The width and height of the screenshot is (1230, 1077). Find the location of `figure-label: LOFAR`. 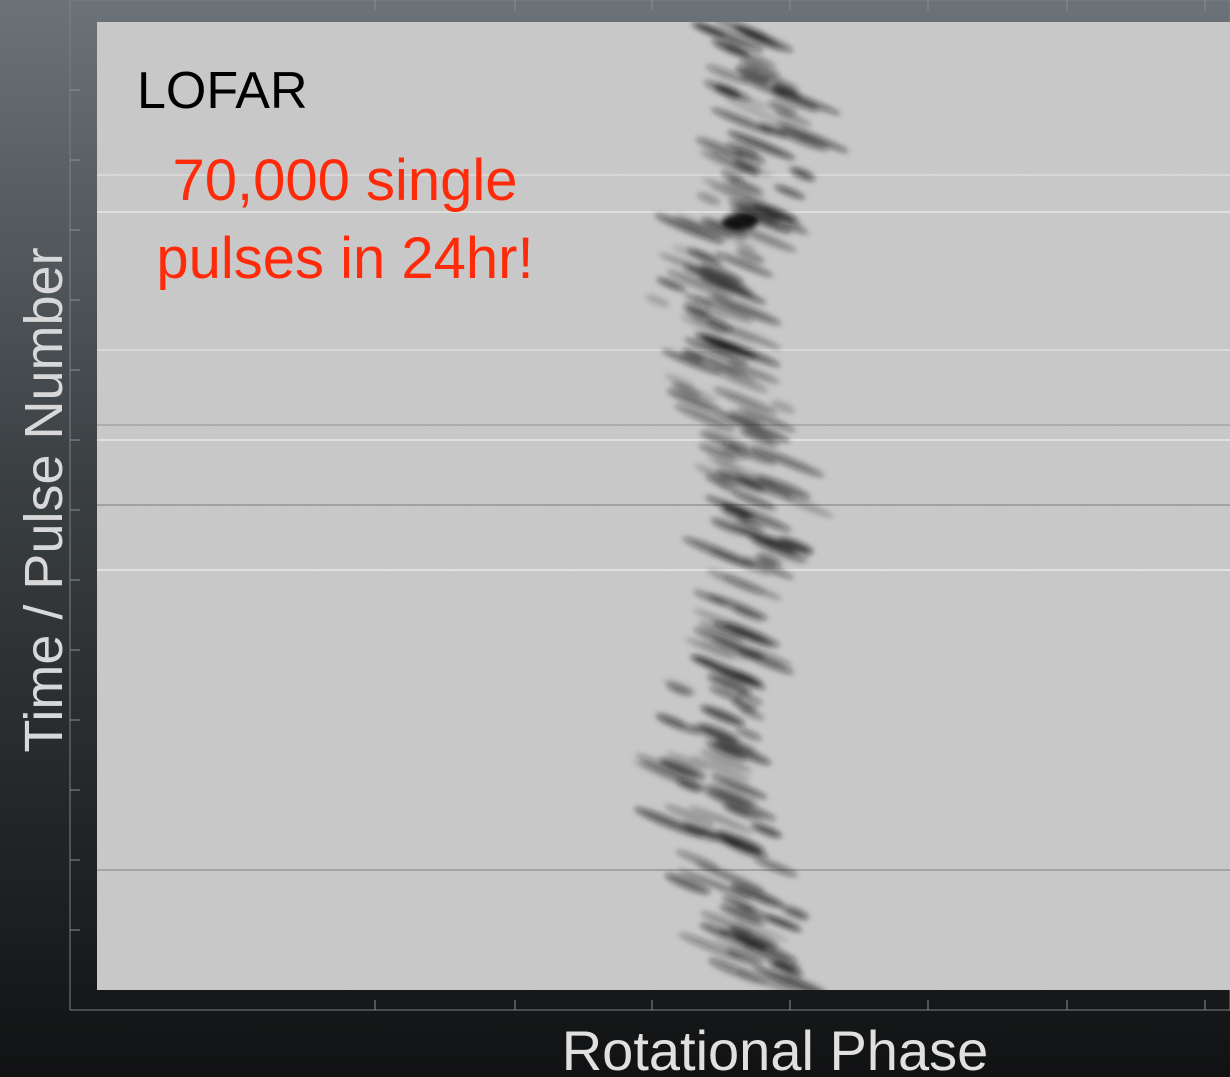

figure-label: LOFAR is located at coordinates (222, 91).